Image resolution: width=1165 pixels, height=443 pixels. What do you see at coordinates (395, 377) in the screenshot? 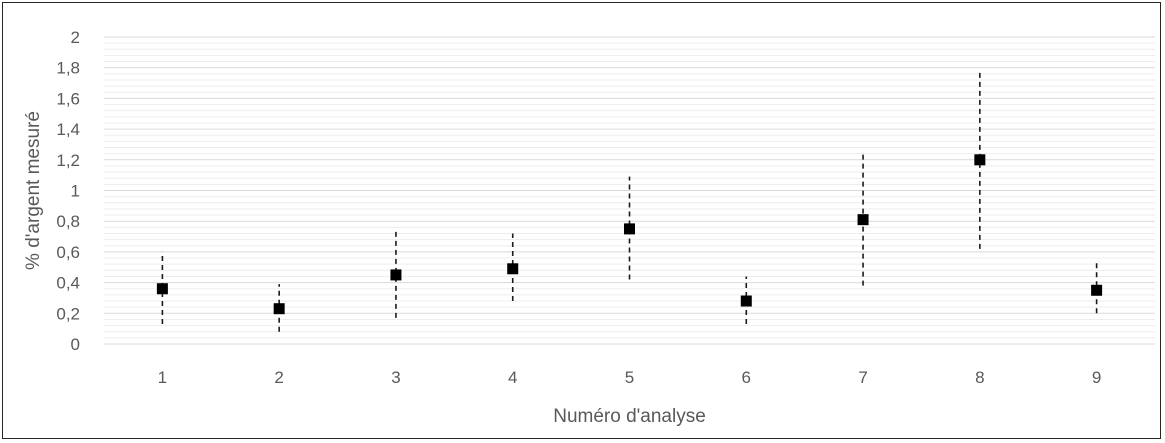
I see `x-tick-label: 3` at bounding box center [395, 377].